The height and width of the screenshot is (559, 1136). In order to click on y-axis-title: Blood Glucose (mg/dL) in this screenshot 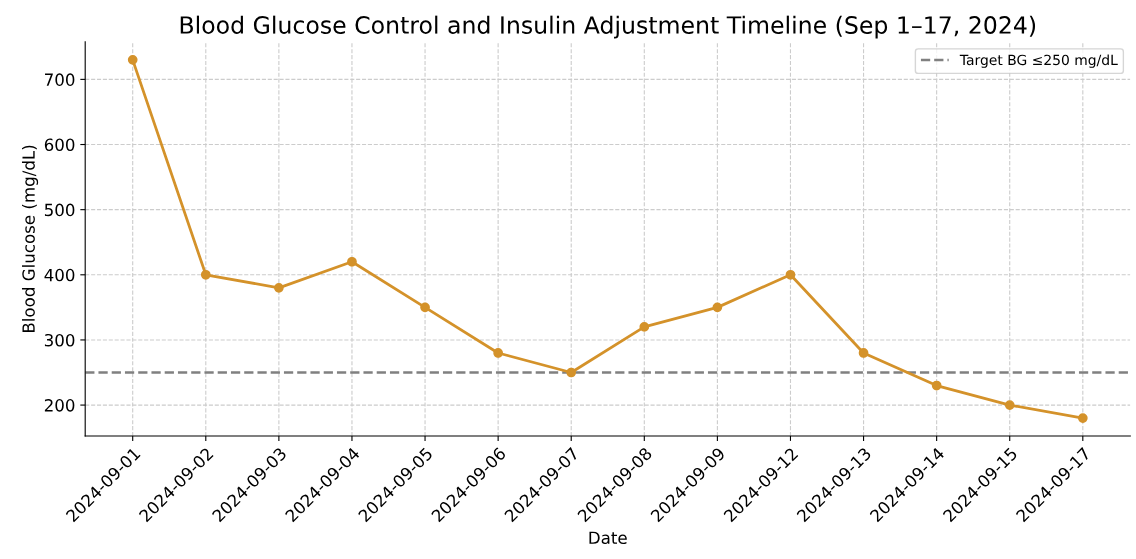, I will do `click(30, 239)`.